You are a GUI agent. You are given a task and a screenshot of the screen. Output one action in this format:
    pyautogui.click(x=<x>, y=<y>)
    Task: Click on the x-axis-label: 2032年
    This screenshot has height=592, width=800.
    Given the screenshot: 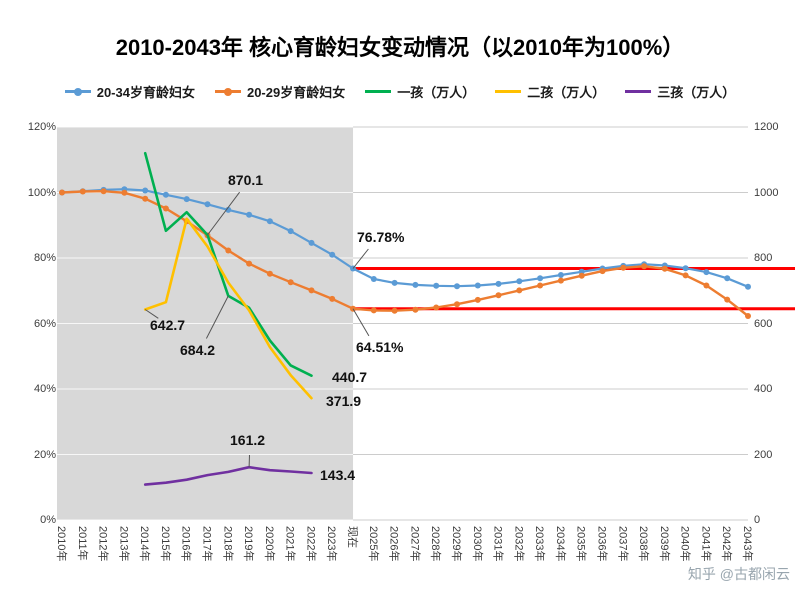 What is the action you would take?
    pyautogui.click(x=518, y=544)
    